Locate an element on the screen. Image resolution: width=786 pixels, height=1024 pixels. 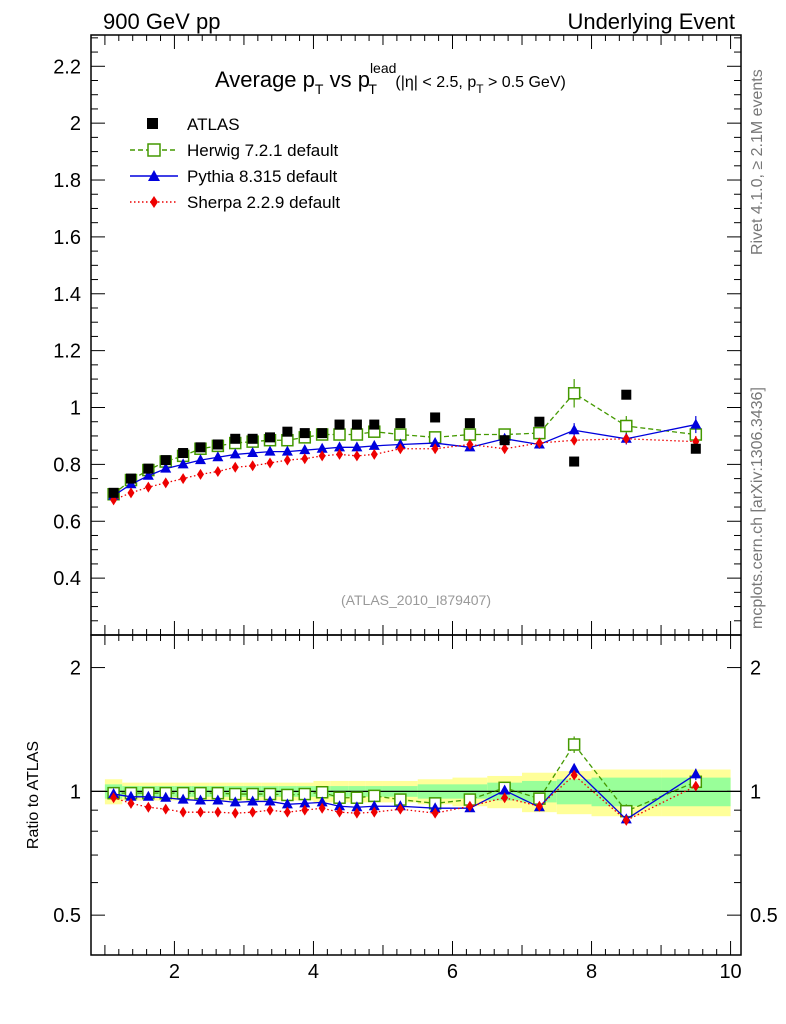
title-sub: T is located at coordinates (319, 89).